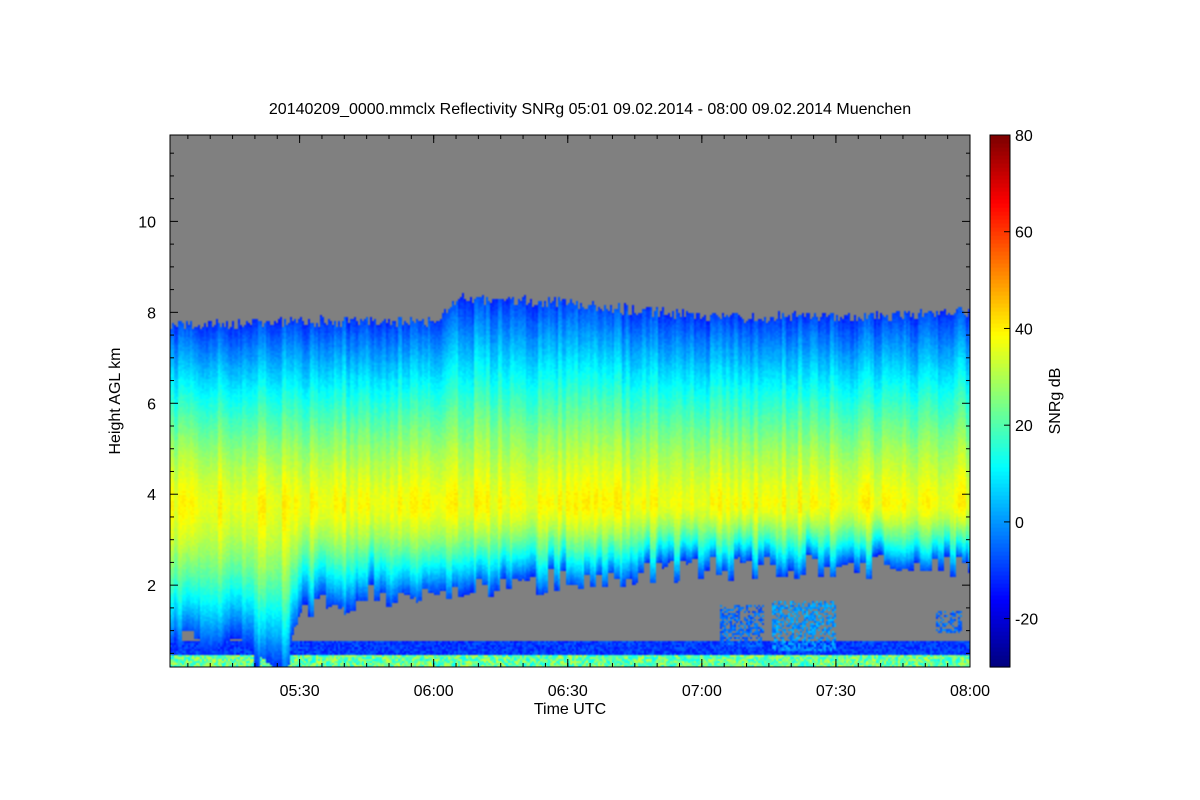 Image resolution: width=1200 pixels, height=800 pixels. What do you see at coordinates (836, 691) in the screenshot?
I see `x-tick-label: 07:30` at bounding box center [836, 691].